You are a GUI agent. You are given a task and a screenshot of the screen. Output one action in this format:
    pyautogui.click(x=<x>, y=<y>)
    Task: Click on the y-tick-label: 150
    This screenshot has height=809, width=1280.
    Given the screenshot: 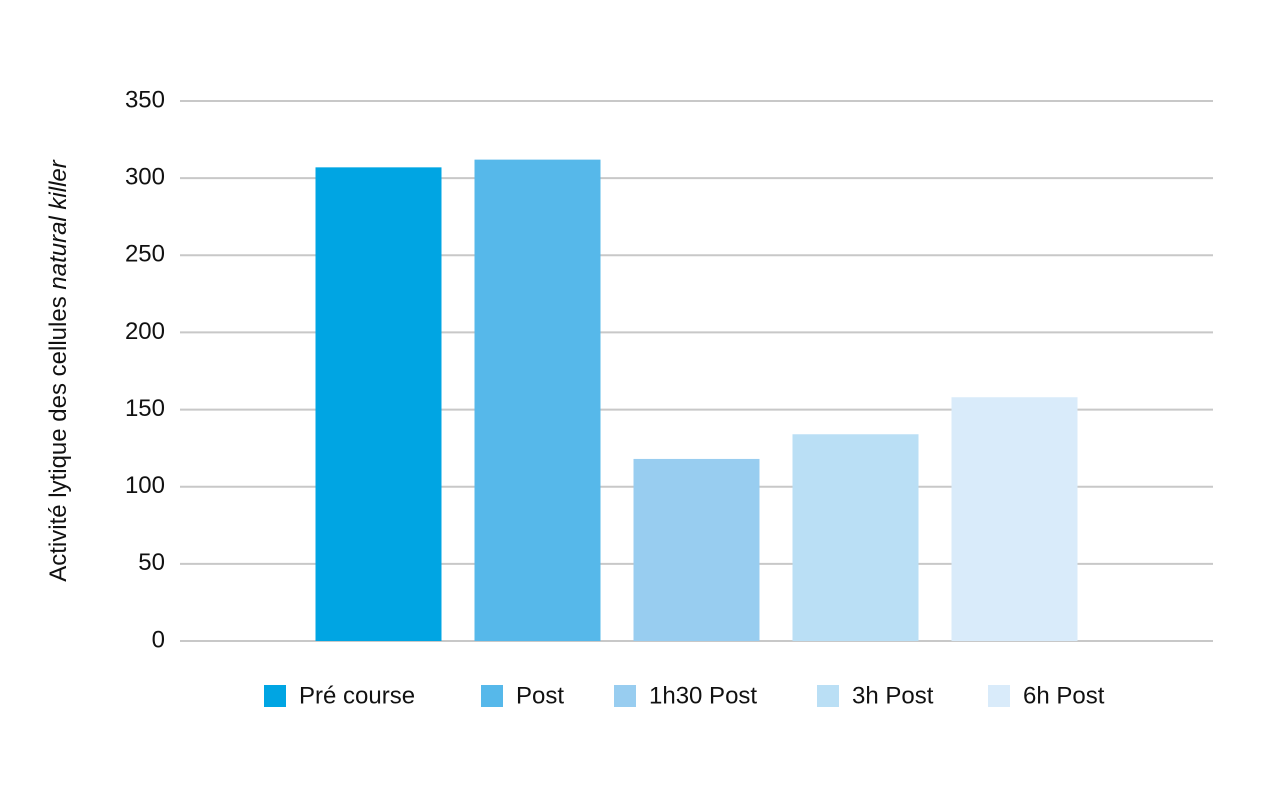 What is the action you would take?
    pyautogui.click(x=145, y=408)
    